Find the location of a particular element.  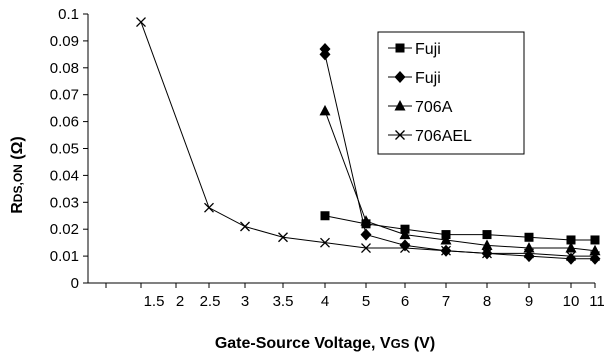

x-tick-label: 11 is located at coordinates (597, 301).